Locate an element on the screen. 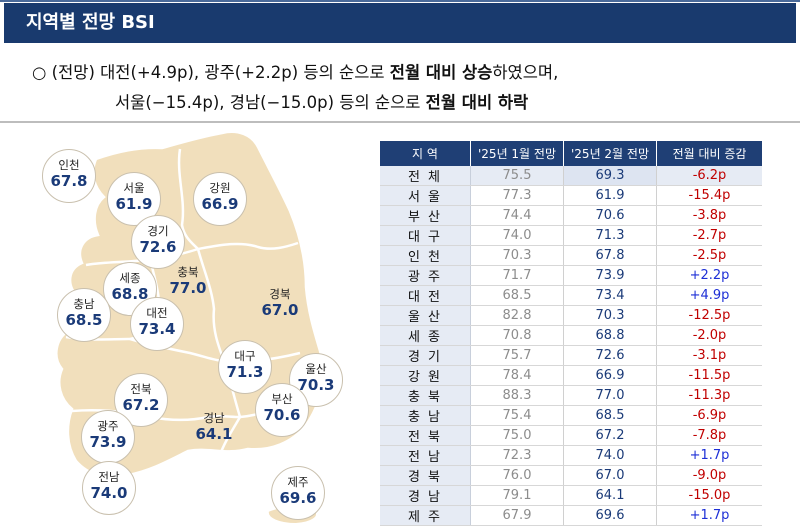 The width and height of the screenshot is (800, 528). cell-jan-forecast: 71.7 is located at coordinates (517, 275).